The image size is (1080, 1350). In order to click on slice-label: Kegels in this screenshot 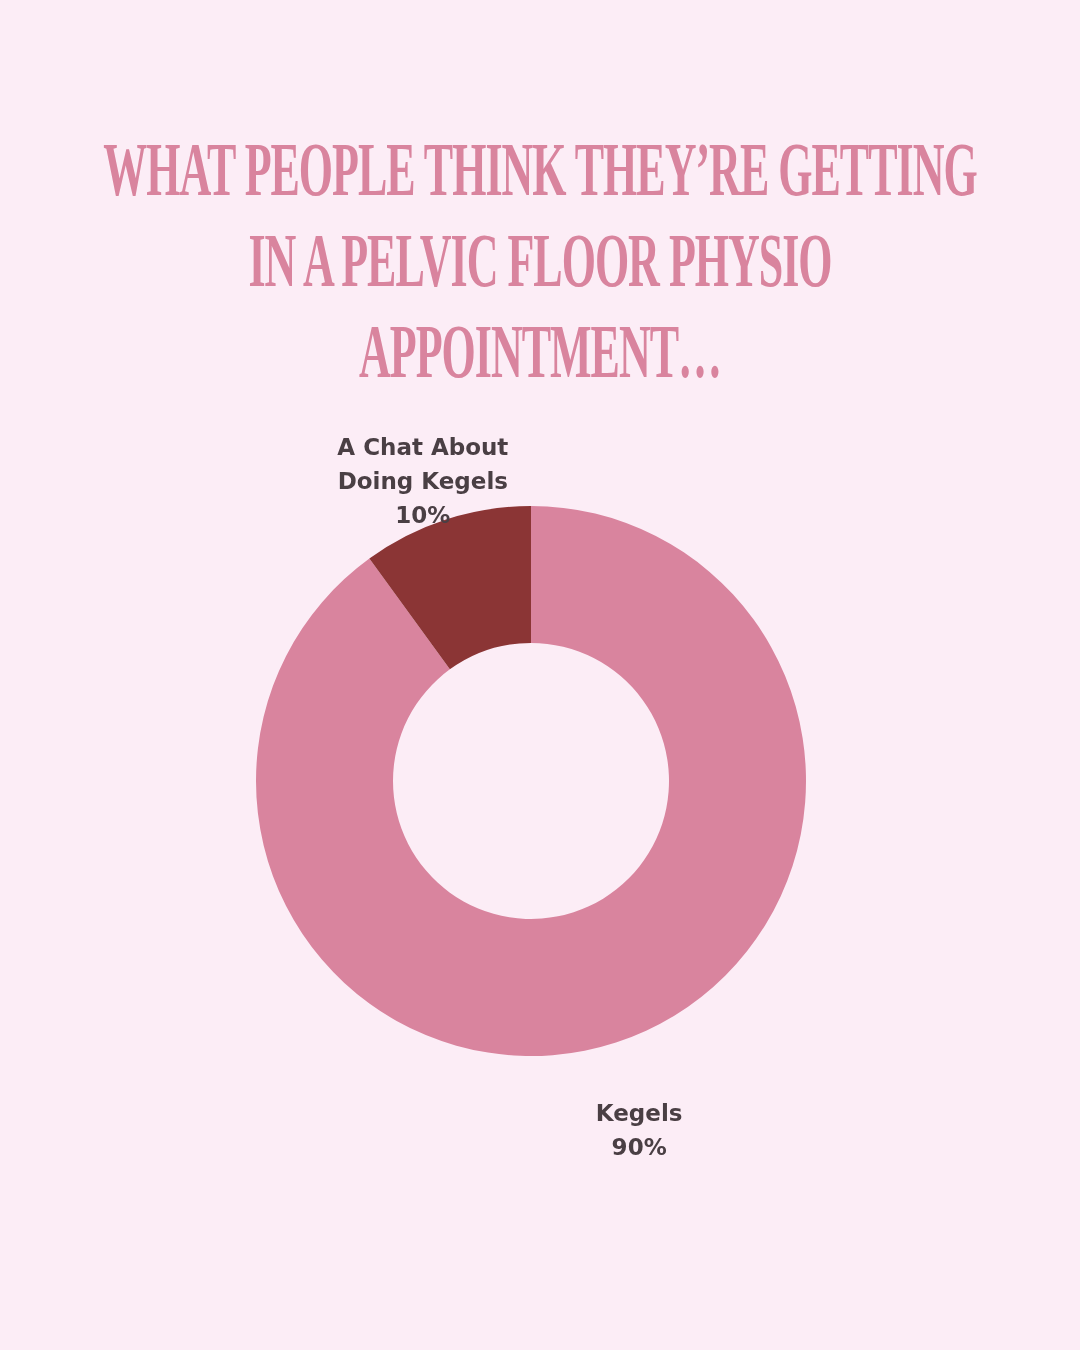, I will do `click(639, 1112)`.